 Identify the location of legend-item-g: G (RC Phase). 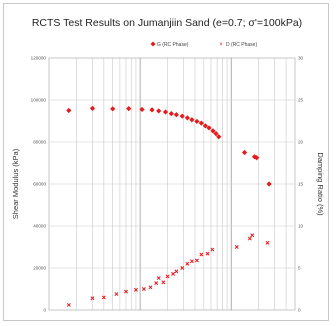
(169, 44).